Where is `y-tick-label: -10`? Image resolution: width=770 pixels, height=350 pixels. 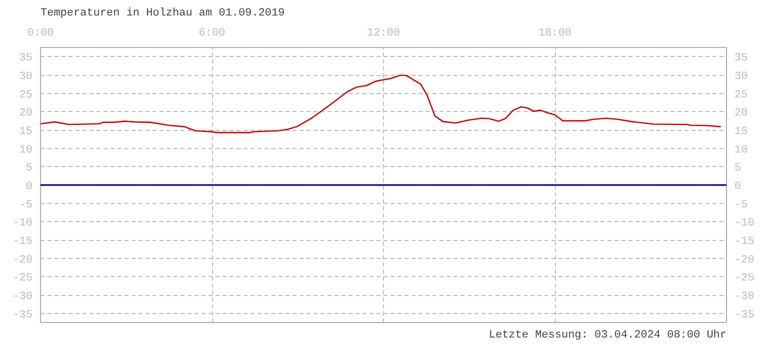 y-tick-label: -10 is located at coordinates (22, 224).